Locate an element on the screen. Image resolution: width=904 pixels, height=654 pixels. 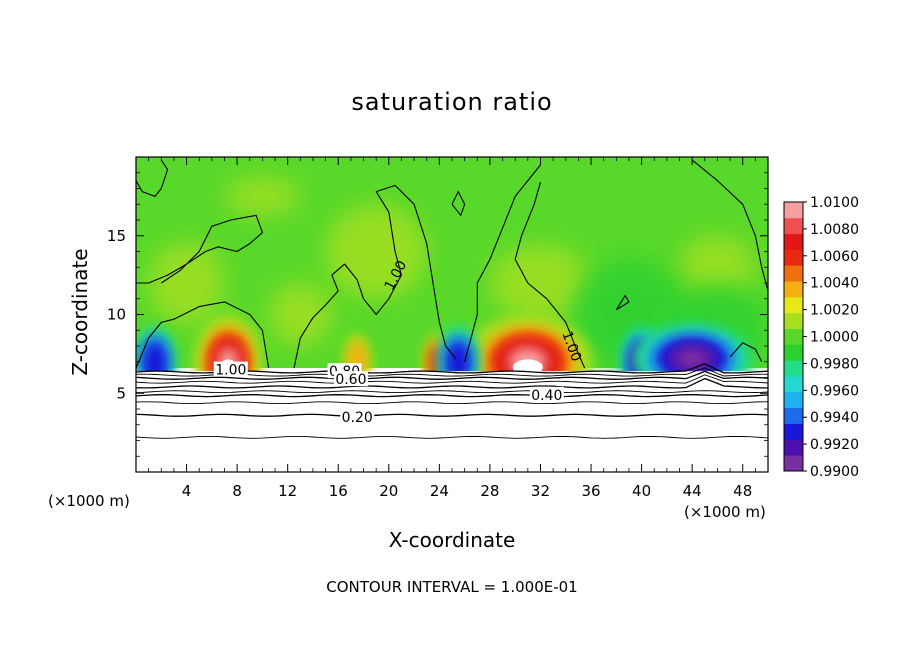
svg-text: 0.60 is located at coordinates (350, 380).